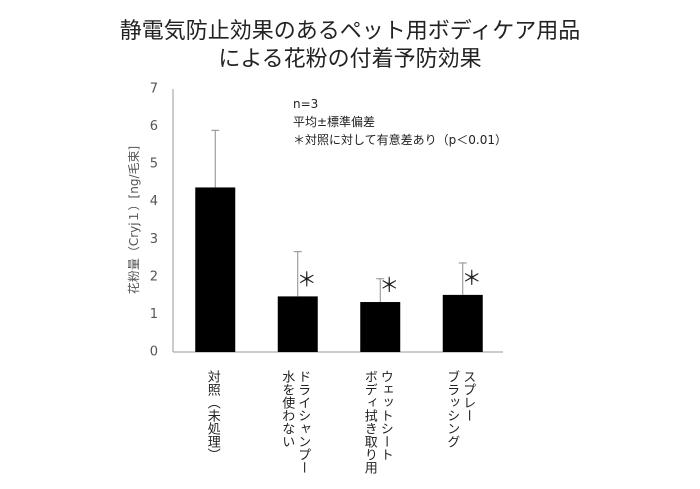 The width and height of the screenshot is (700, 489). I want to click on y-tick-label: 1, so click(154, 314).